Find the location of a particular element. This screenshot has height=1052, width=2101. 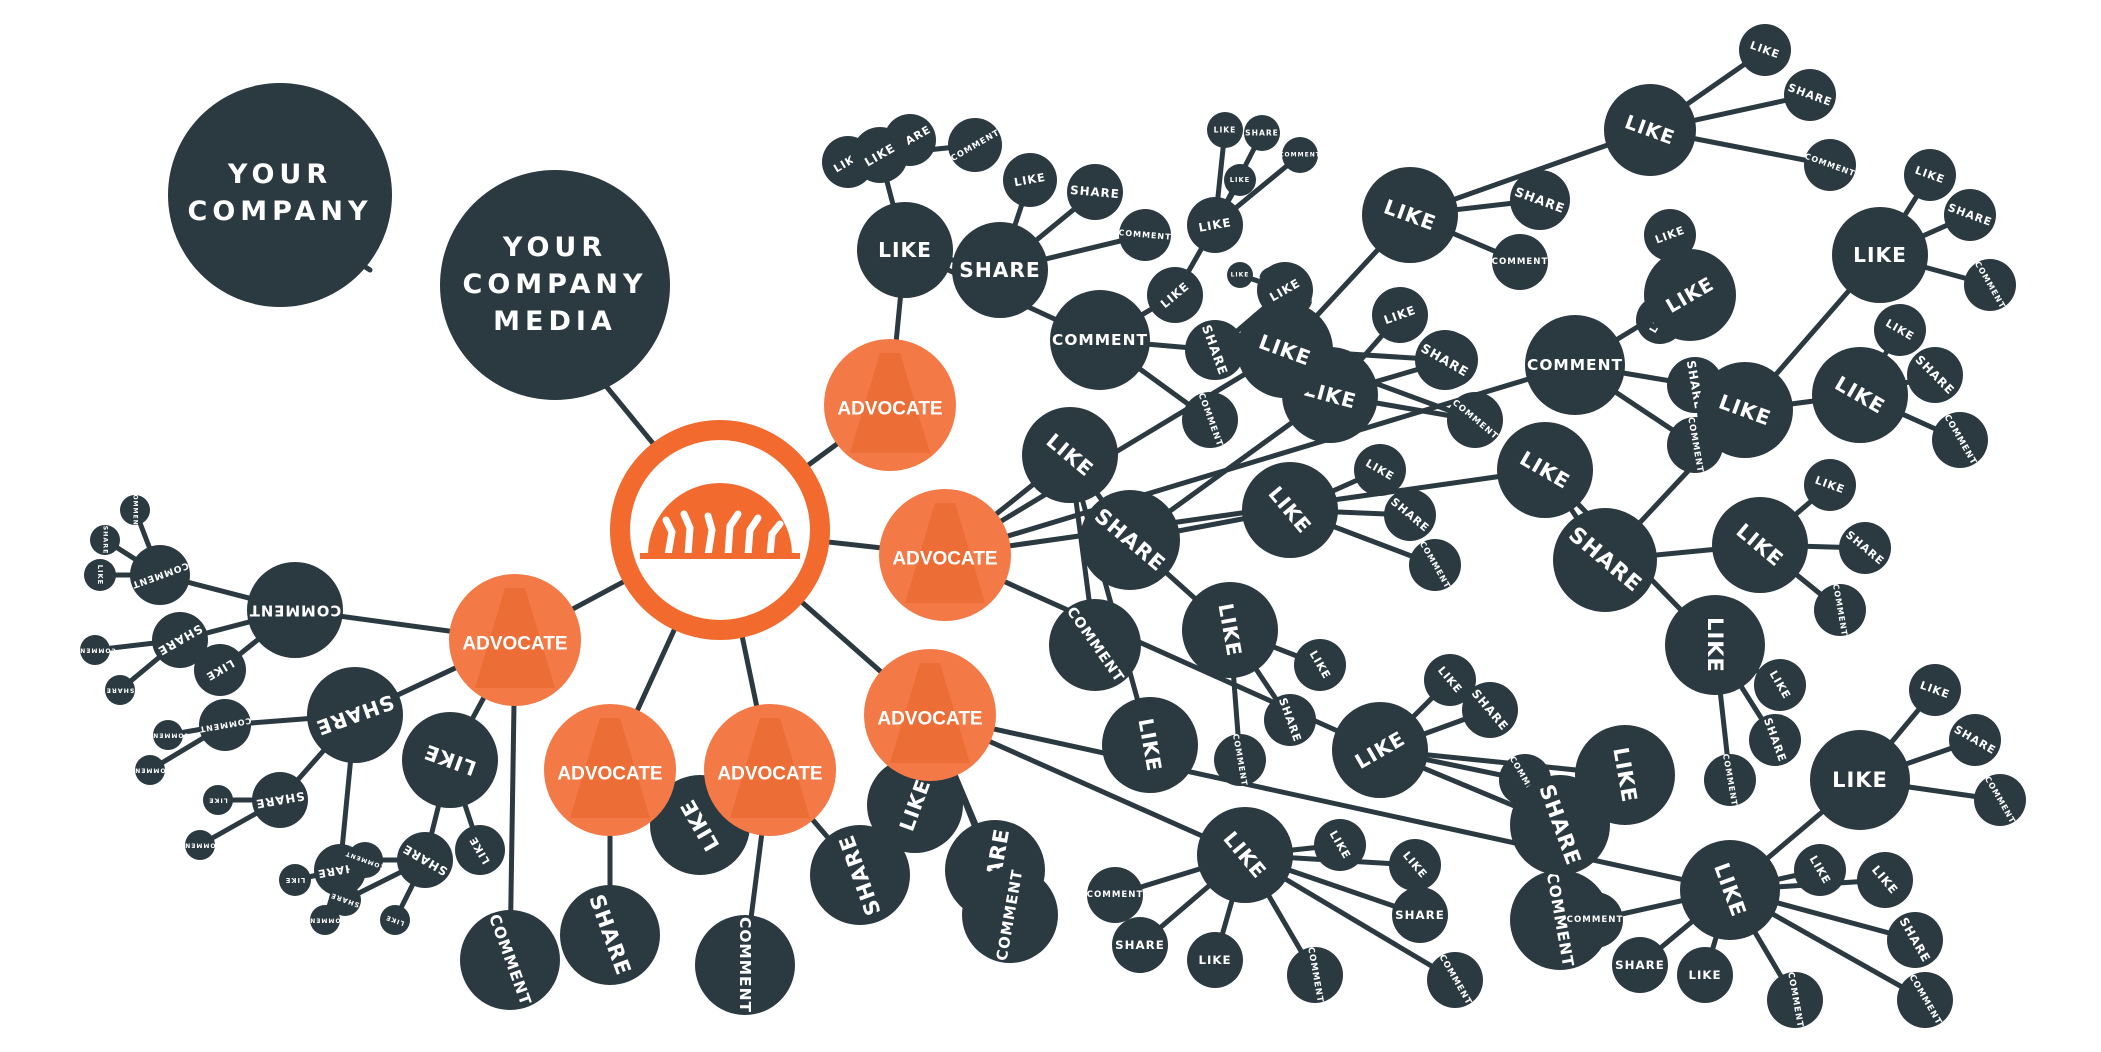

company-label-line1: YOUR is located at coordinates (279, 174).